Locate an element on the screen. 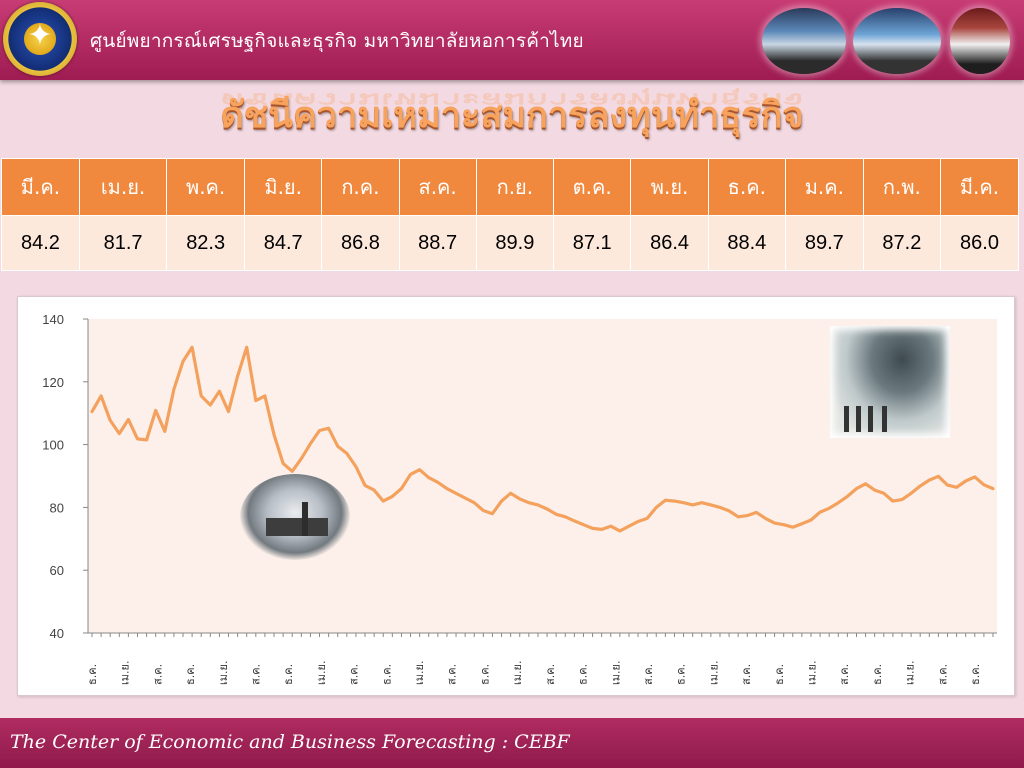 The height and width of the screenshot is (768, 1024). university-seal-icon: ✦ is located at coordinates (40, 39).